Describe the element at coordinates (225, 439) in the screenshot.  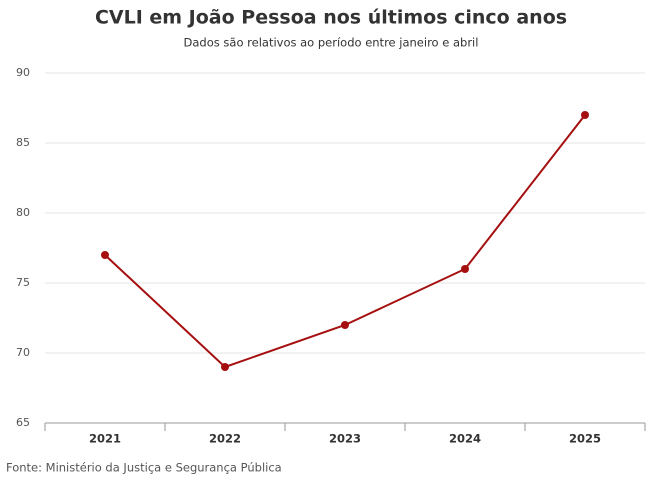
I see `x-tick-label: 2022` at that location.